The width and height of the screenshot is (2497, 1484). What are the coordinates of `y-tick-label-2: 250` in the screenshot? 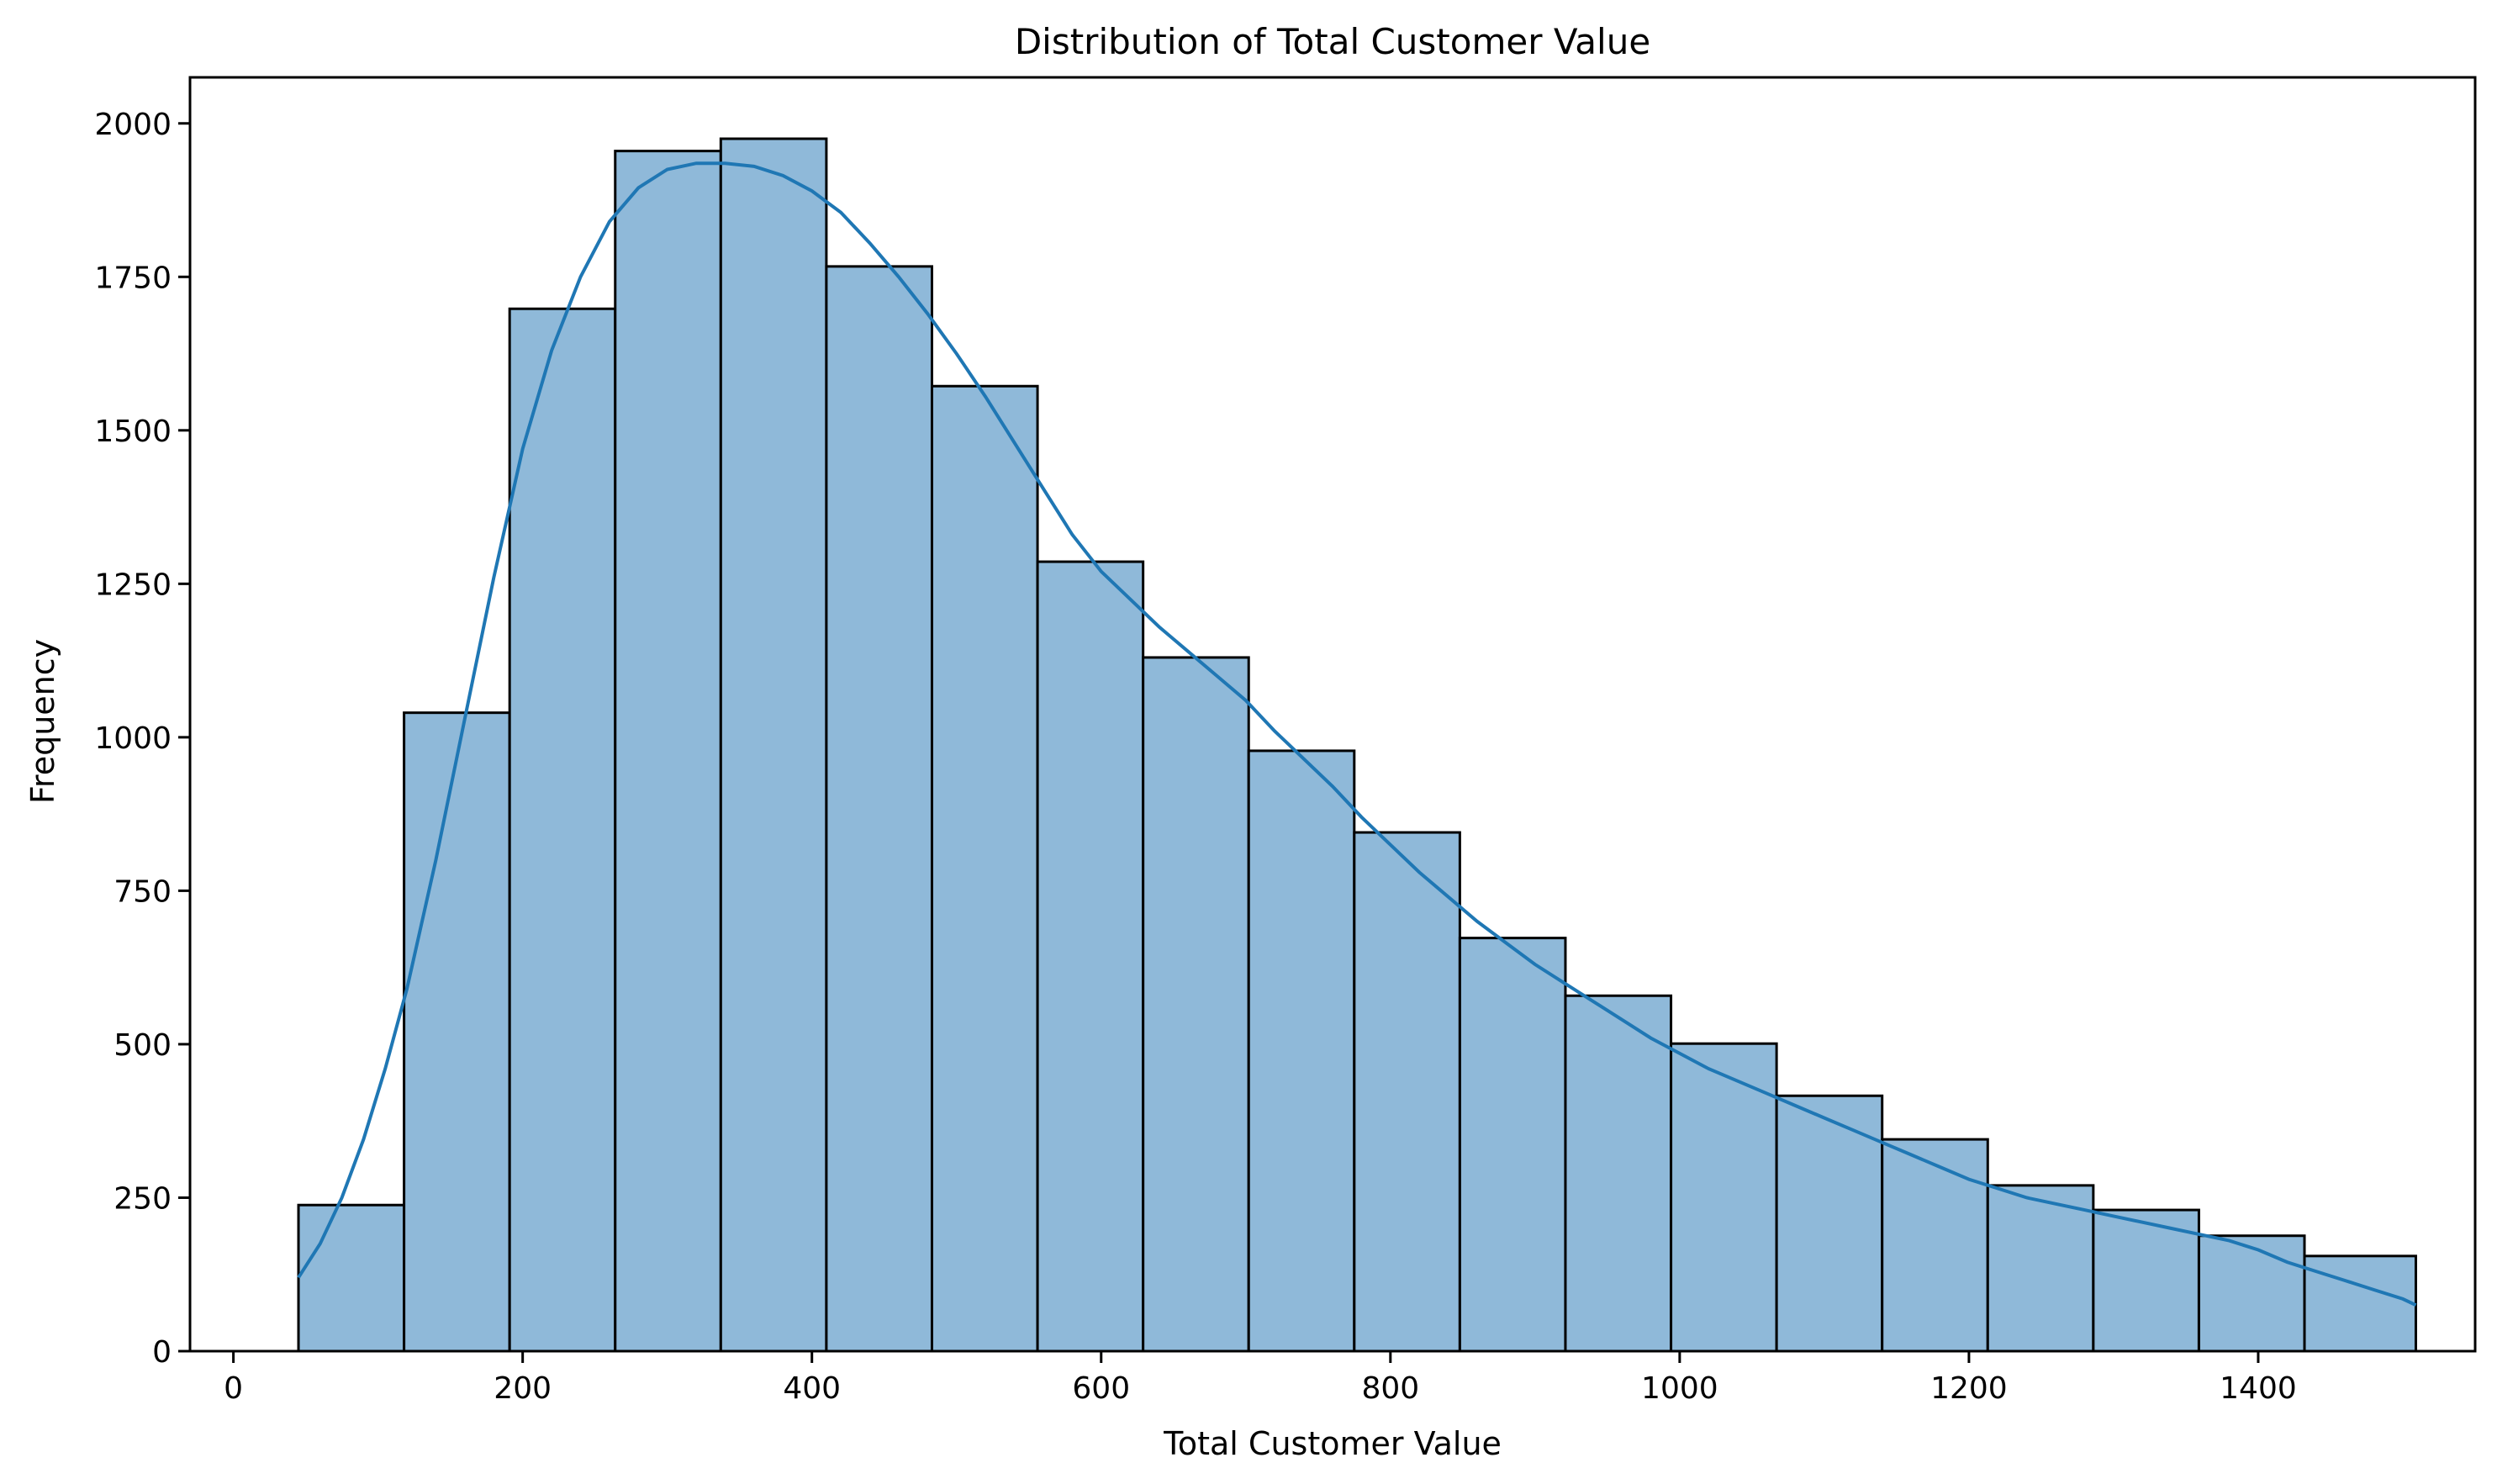 It's located at (143, 1198).